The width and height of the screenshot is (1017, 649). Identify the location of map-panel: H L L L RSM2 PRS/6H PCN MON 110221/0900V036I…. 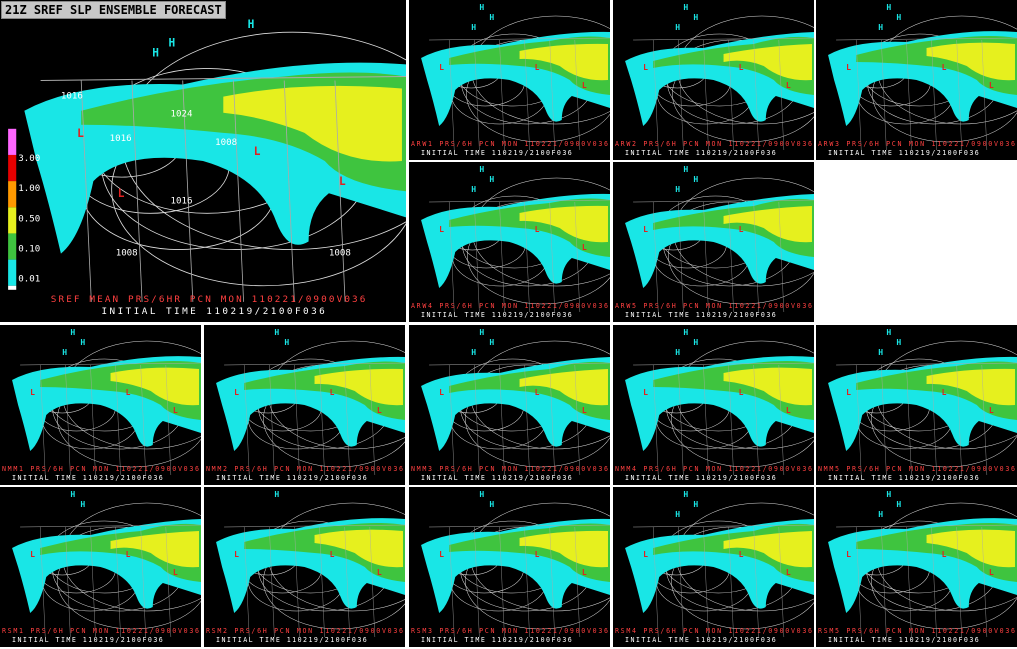
(304, 567).